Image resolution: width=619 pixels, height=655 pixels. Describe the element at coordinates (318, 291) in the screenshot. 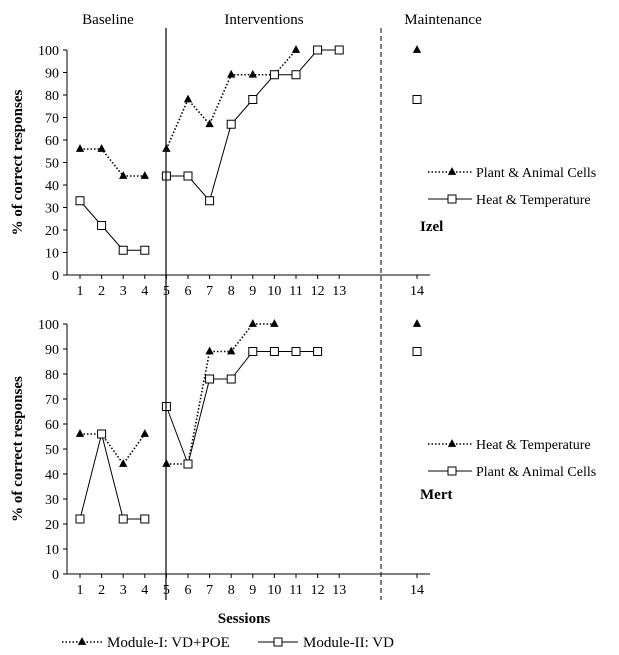

I see `x-tick-label: 12` at that location.